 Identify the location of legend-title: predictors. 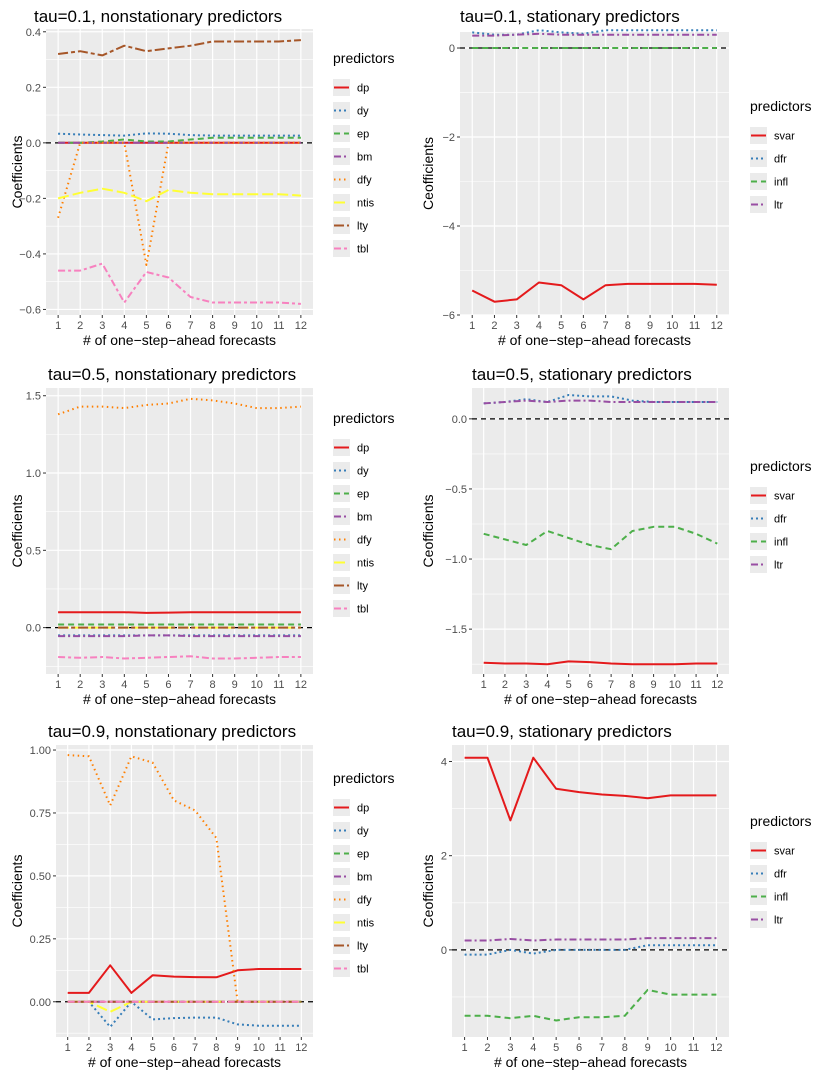
(780, 106).